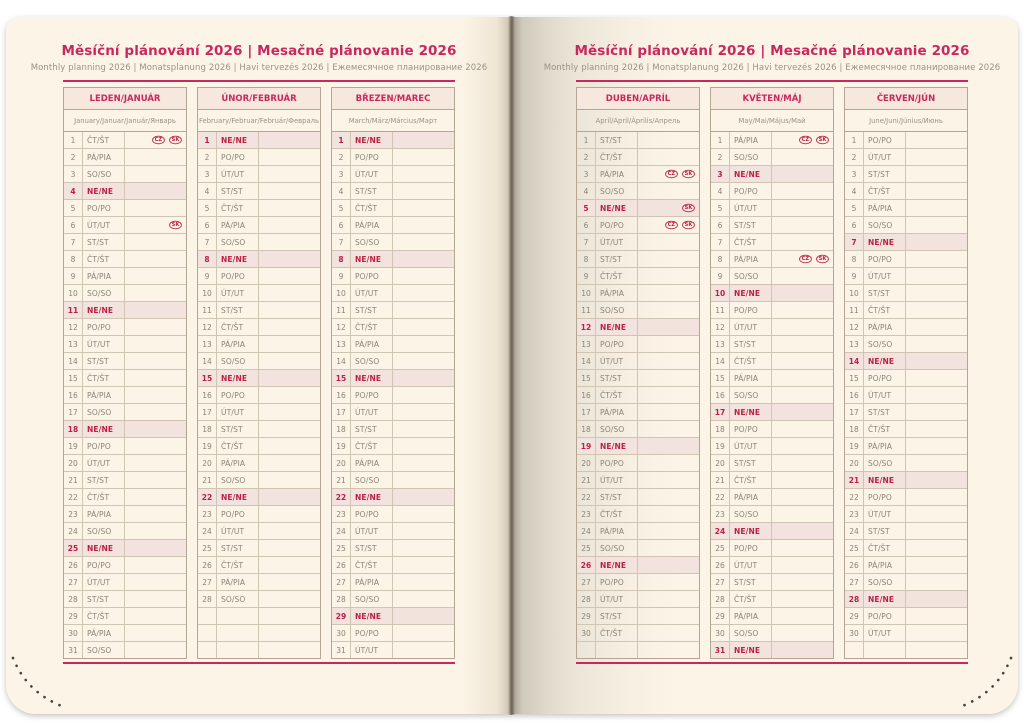 The width and height of the screenshot is (1024, 723). Describe the element at coordinates (259, 547) in the screenshot. I see `day-row: 25 ST/ST` at that location.